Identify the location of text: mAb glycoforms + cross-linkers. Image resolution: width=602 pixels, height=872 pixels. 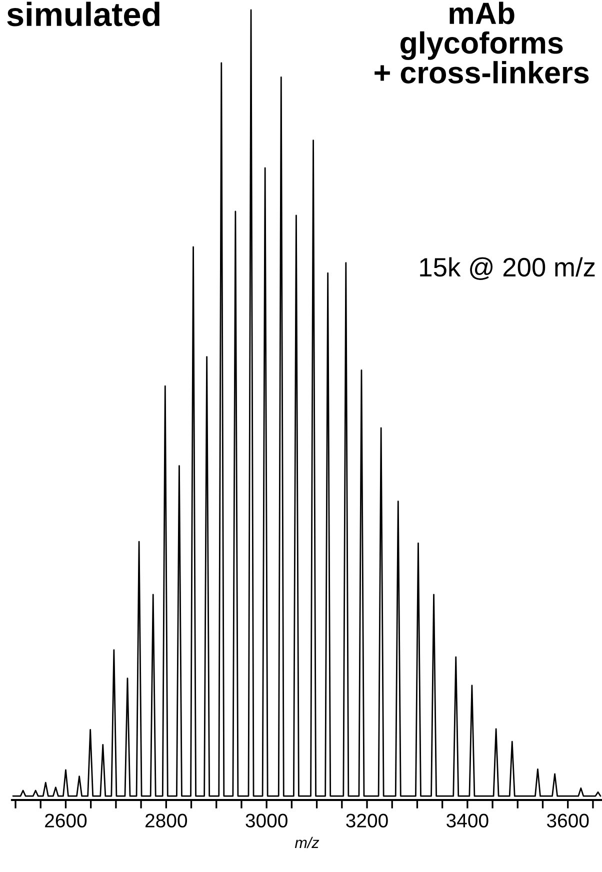
(481, 43).